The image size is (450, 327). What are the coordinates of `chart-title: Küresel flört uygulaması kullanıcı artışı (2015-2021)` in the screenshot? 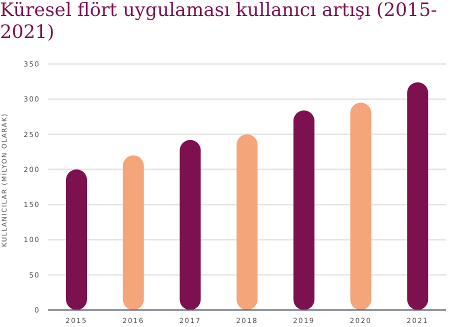 It's located at (219, 22).